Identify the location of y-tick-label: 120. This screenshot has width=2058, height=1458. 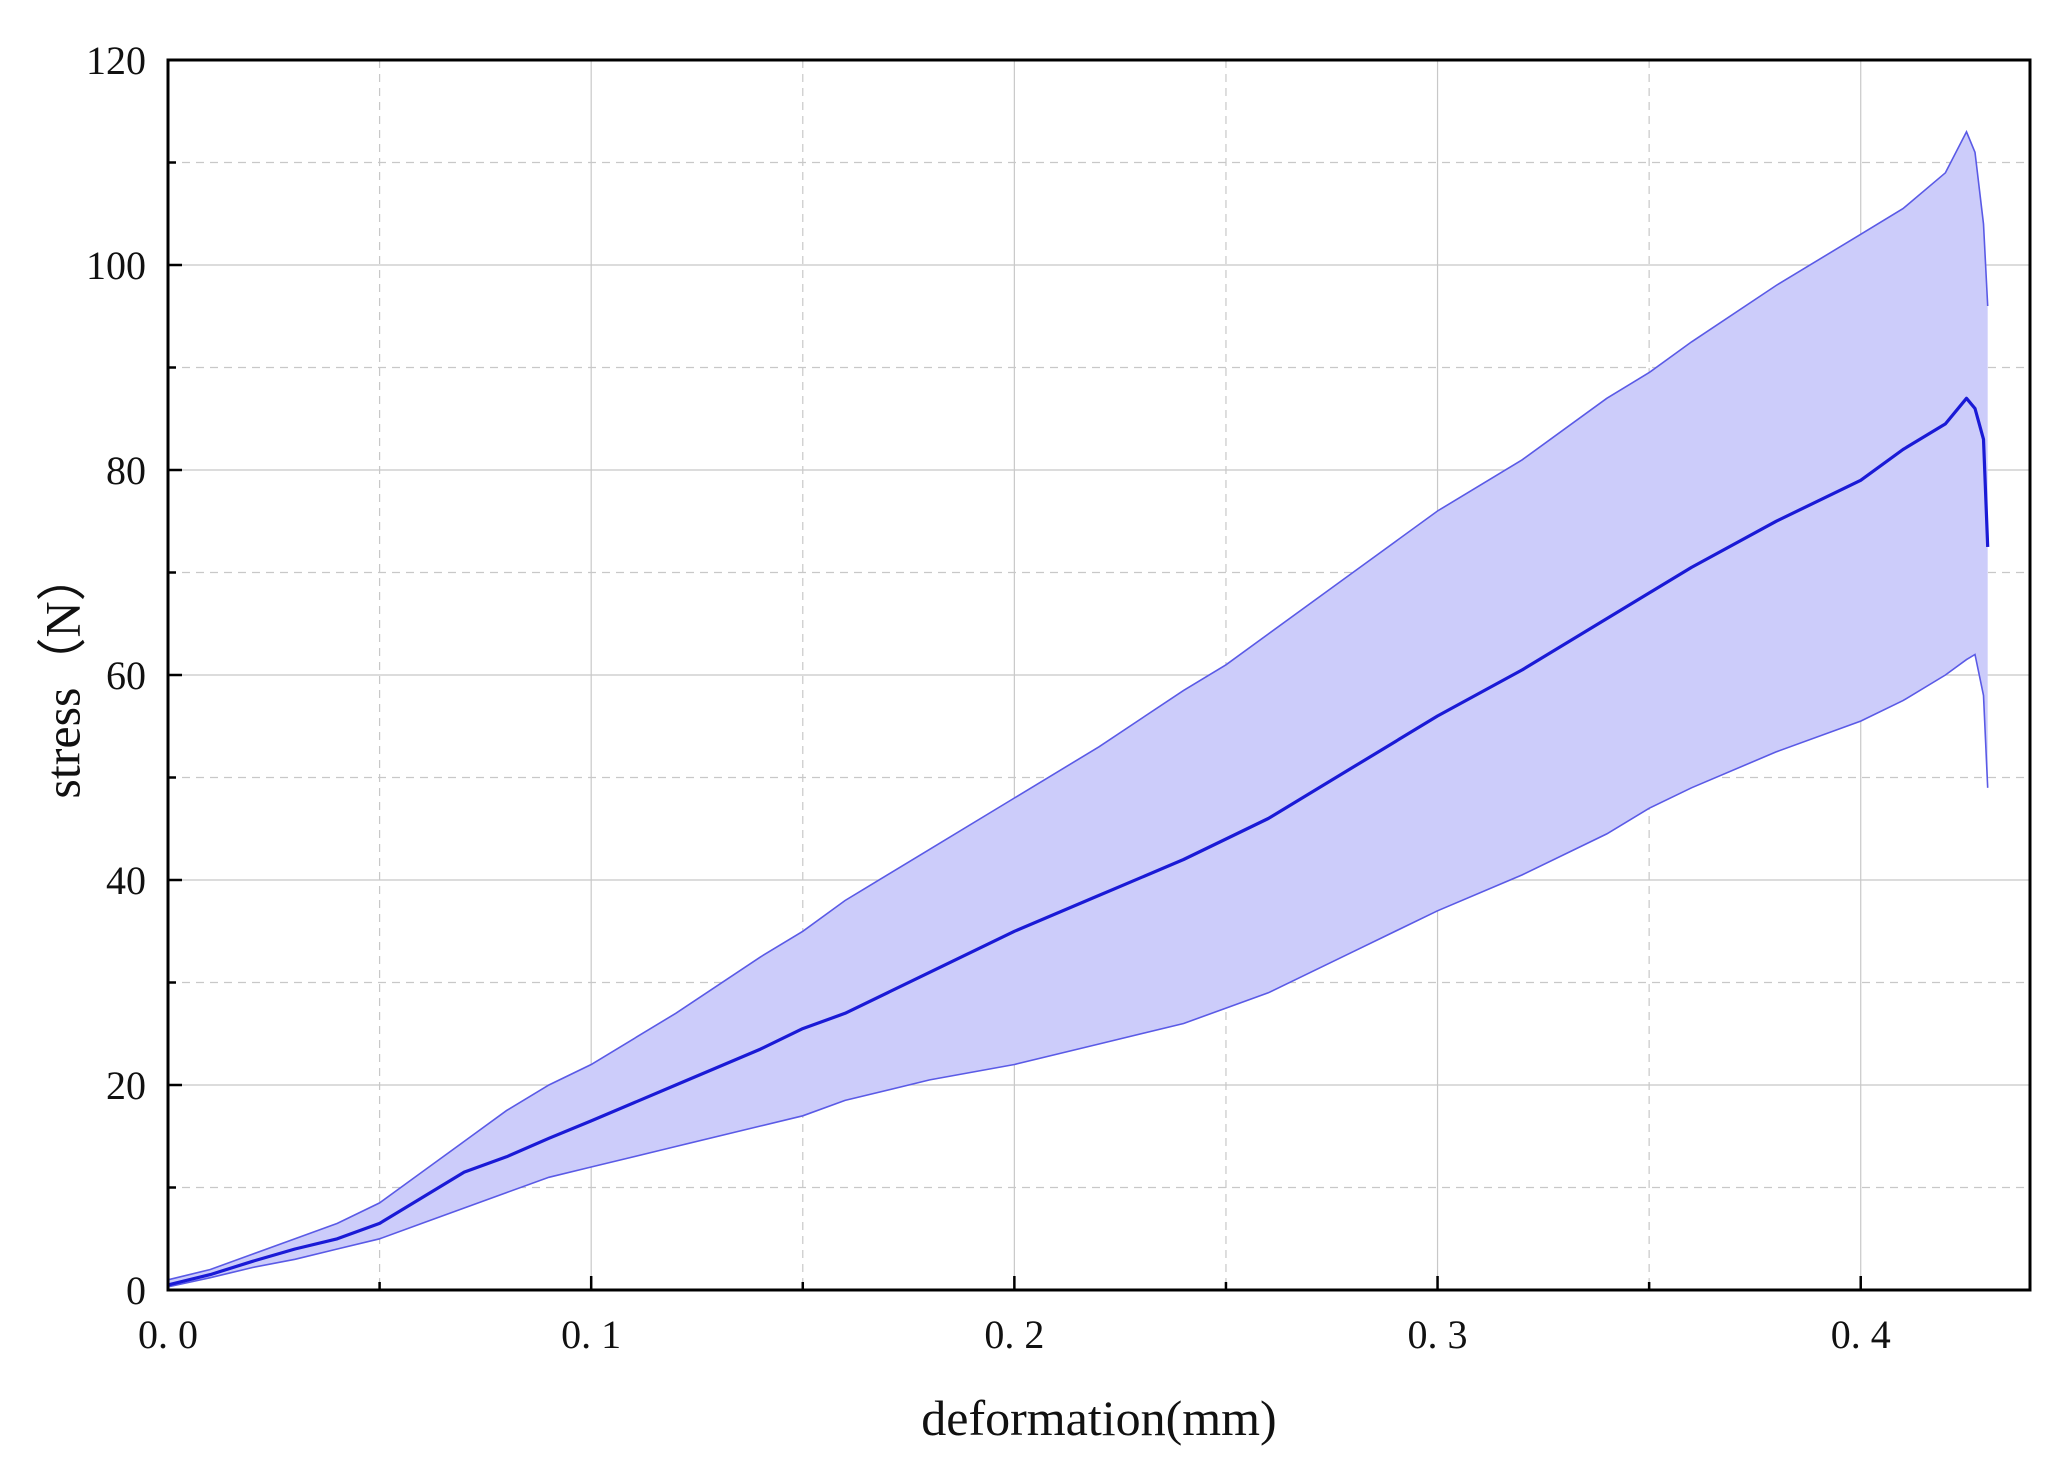
(116, 60).